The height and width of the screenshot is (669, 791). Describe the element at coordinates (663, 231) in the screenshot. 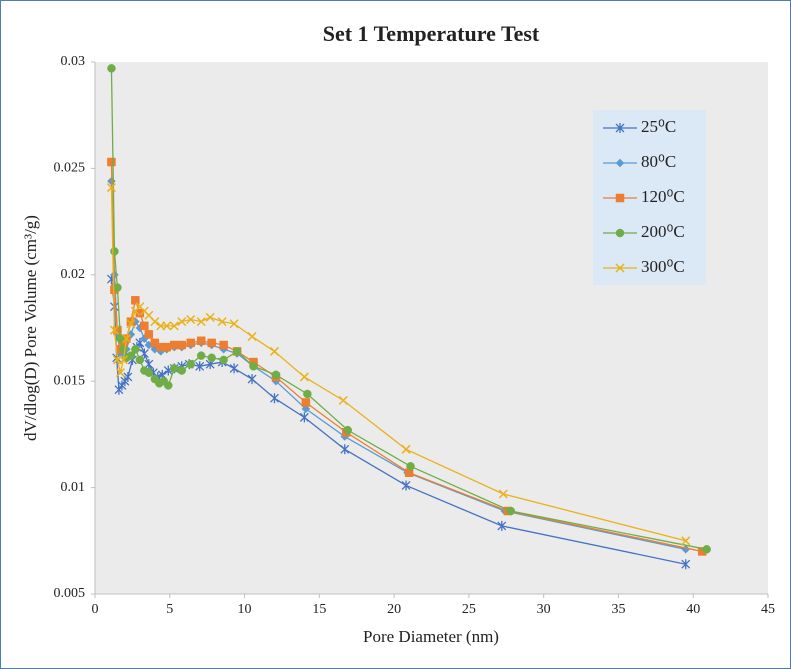

I see `legend-label: 200⁰C` at that location.